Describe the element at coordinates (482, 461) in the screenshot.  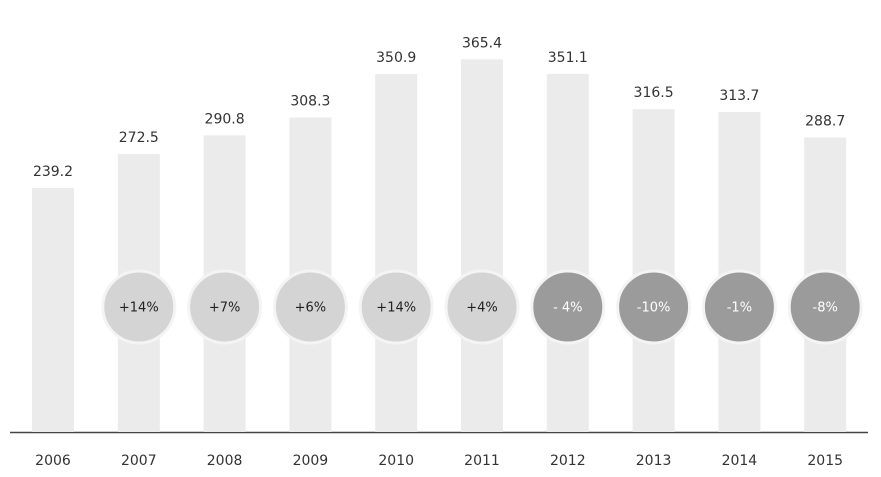
I see `x-tick-label: 2011` at that location.